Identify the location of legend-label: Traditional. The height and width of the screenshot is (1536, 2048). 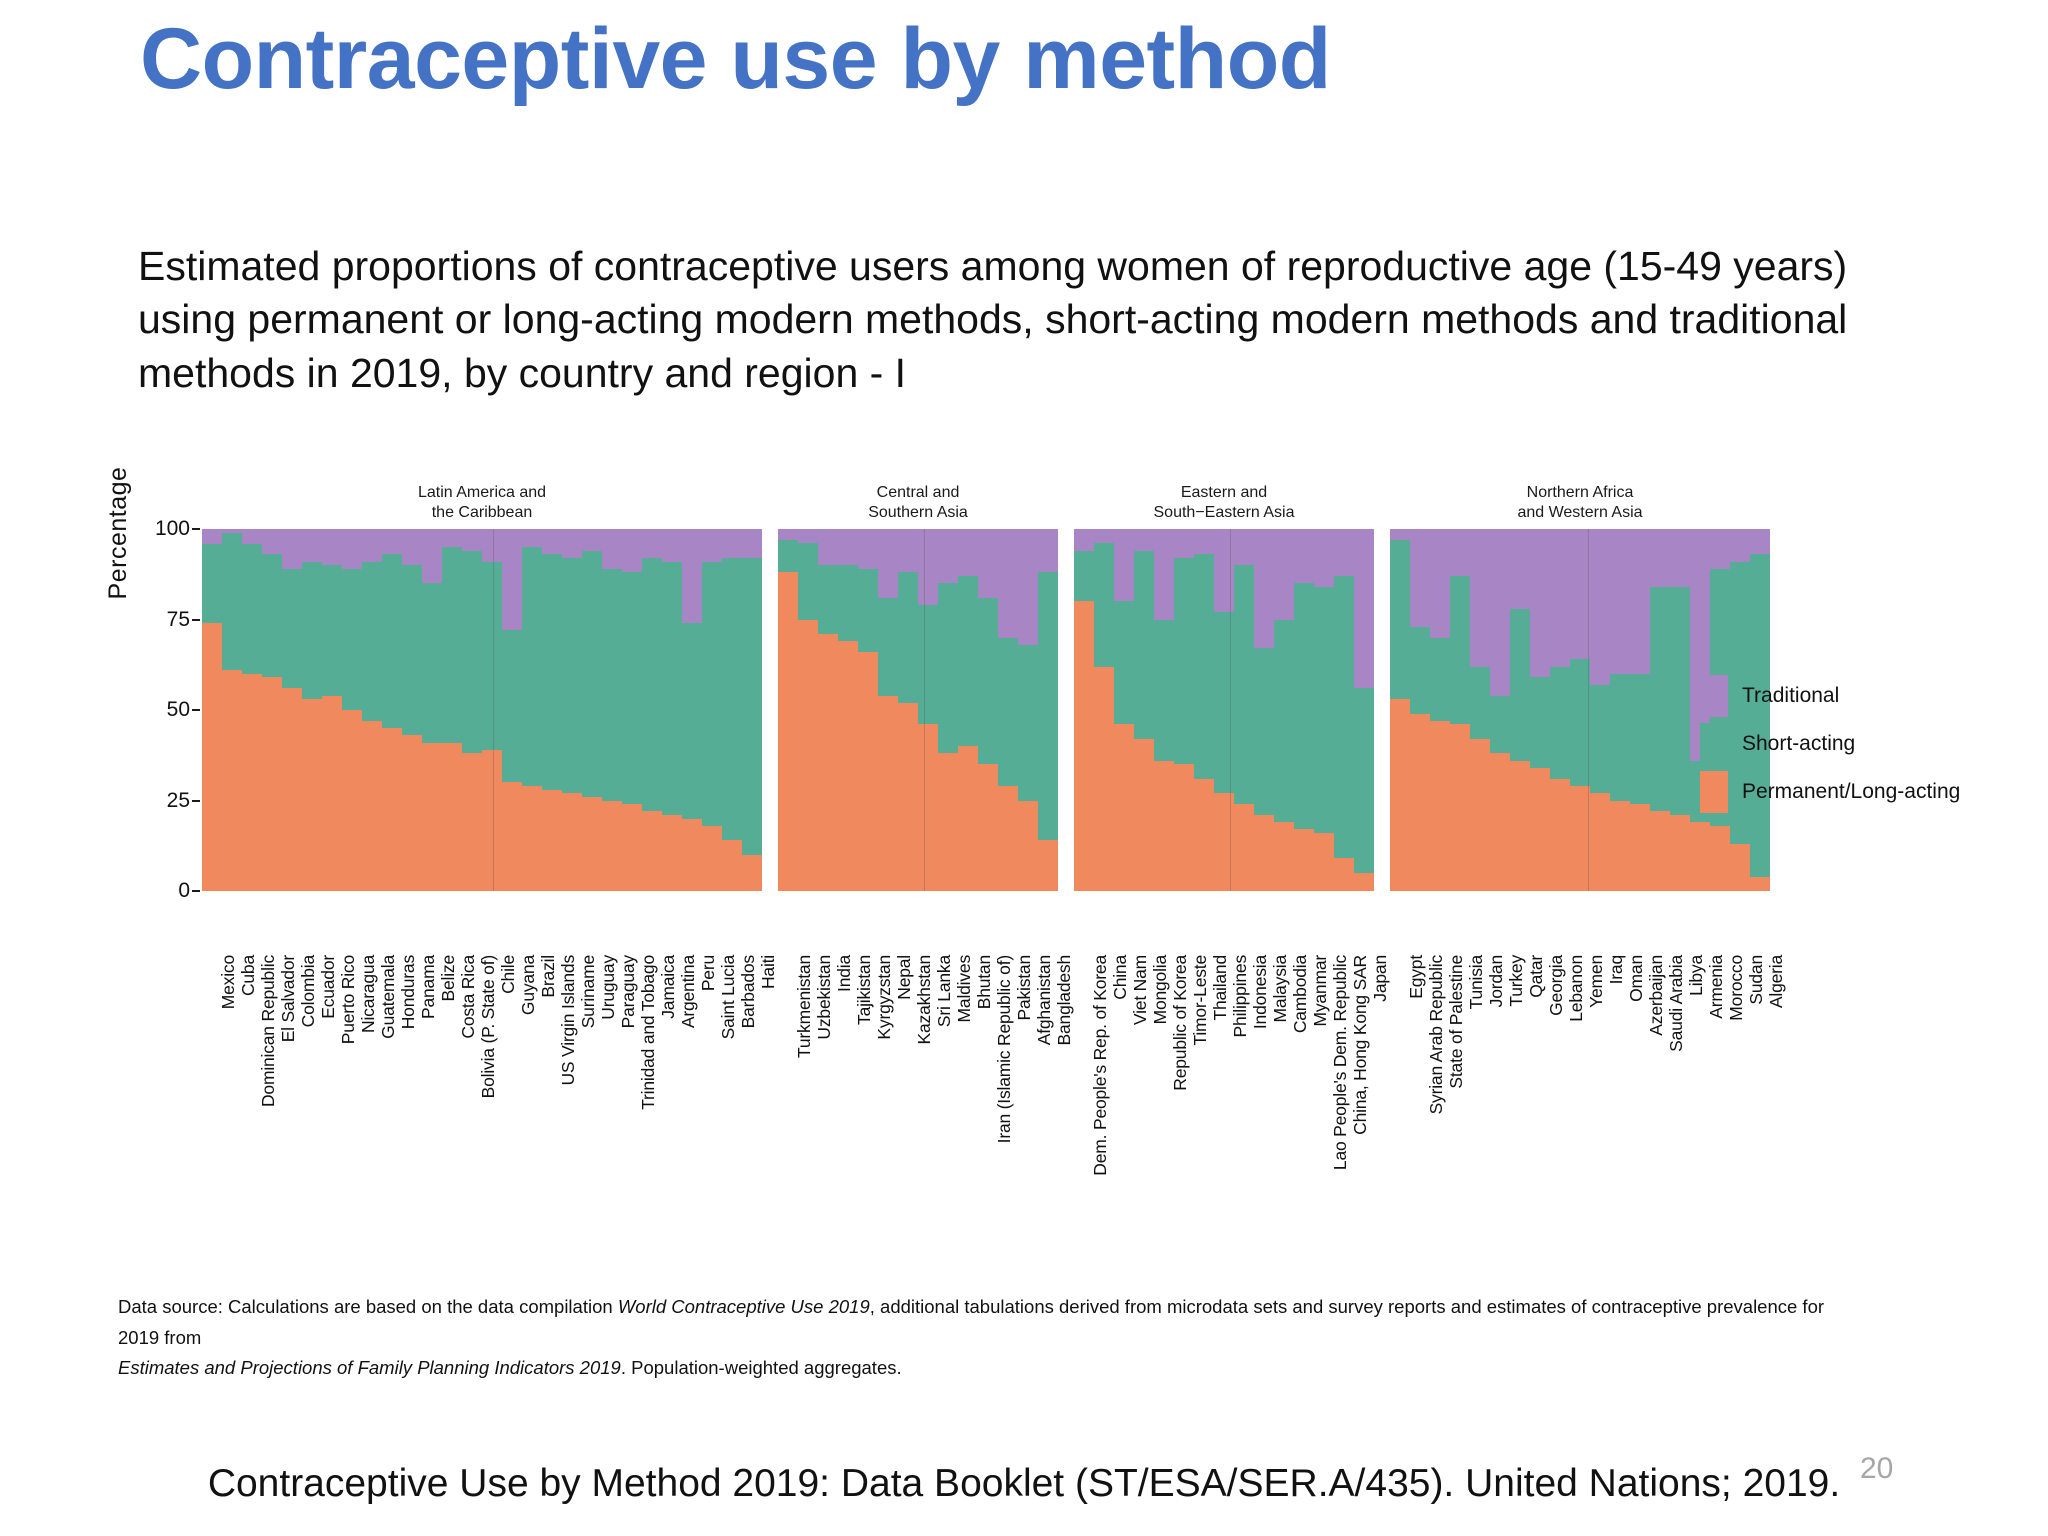
(1791, 695).